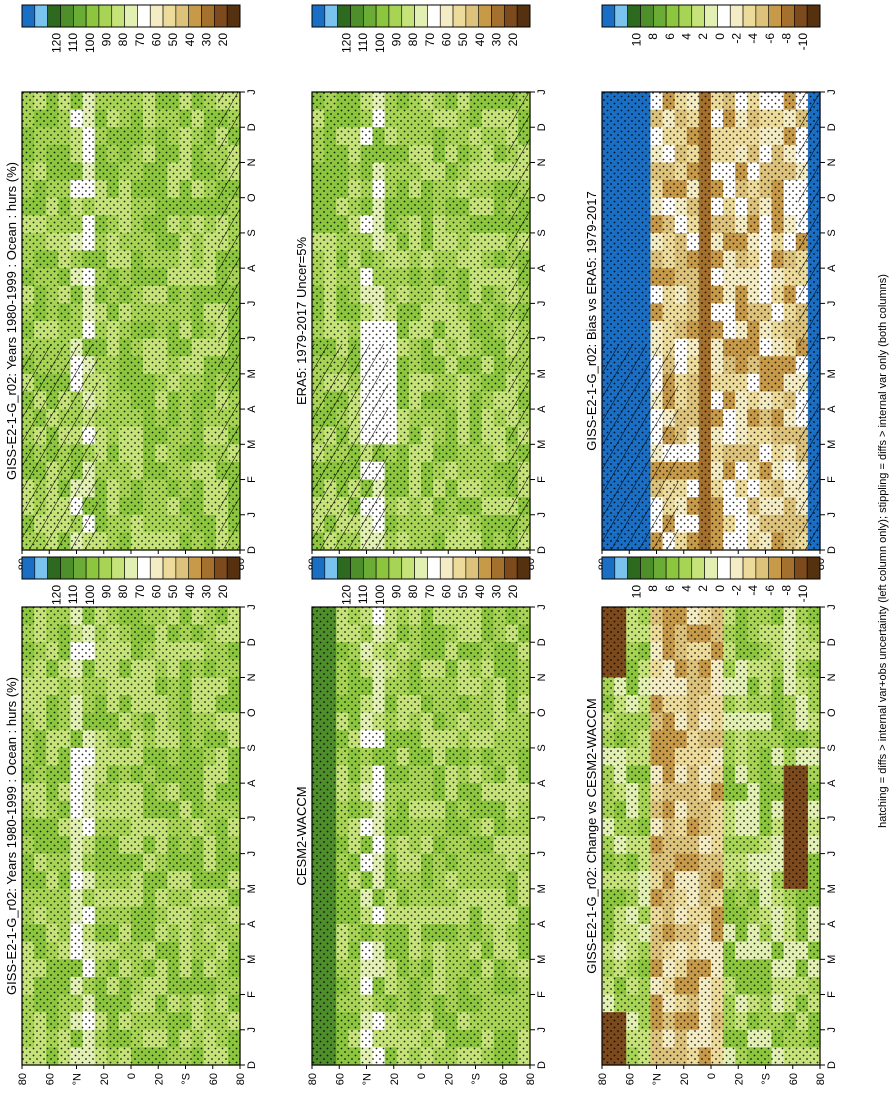 The width and height of the screenshot is (891, 1102). What do you see at coordinates (497, 40) in the screenshot?
I see `colorbar-label: 30` at bounding box center [497, 40].